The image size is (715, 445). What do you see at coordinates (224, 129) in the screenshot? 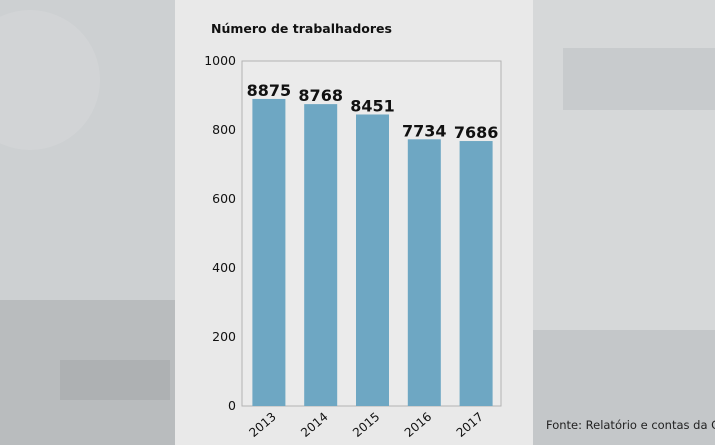
I see `y-tick-label: 800` at bounding box center [224, 129].